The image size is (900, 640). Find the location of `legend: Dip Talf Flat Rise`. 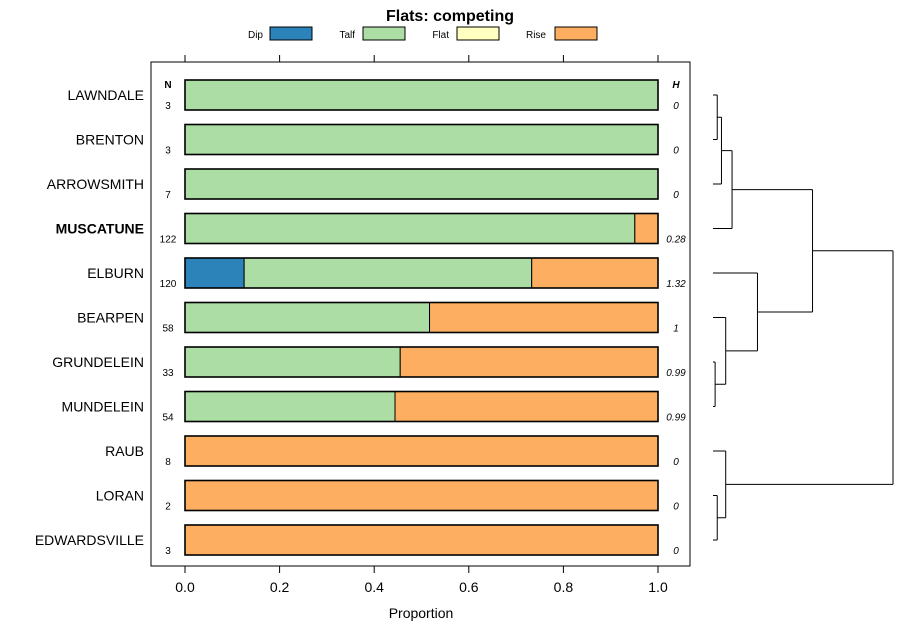

legend: Dip Talf Flat Rise is located at coordinates (423, 33).